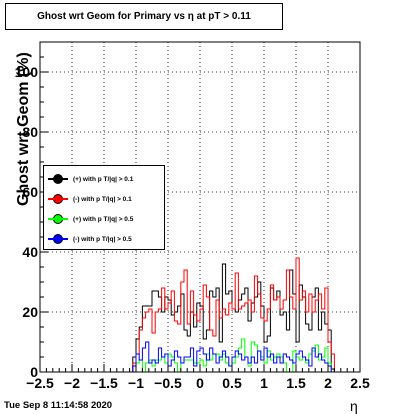 This screenshot has height=414, width=400. What do you see at coordinates (200, 383) in the screenshot?
I see `x-tick-label: 0` at bounding box center [200, 383].